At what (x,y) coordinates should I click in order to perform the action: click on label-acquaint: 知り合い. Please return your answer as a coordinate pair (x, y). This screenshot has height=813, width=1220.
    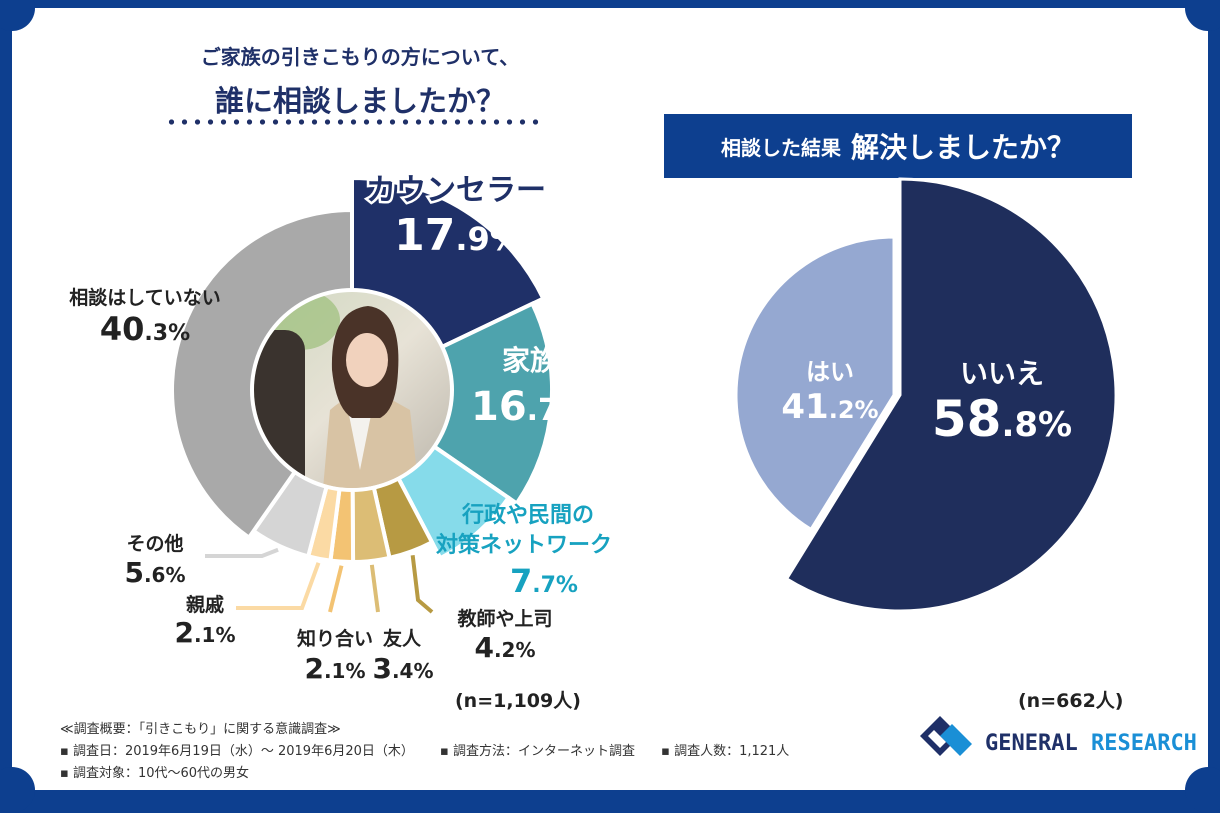
    Looking at the image, I should click on (335, 638).